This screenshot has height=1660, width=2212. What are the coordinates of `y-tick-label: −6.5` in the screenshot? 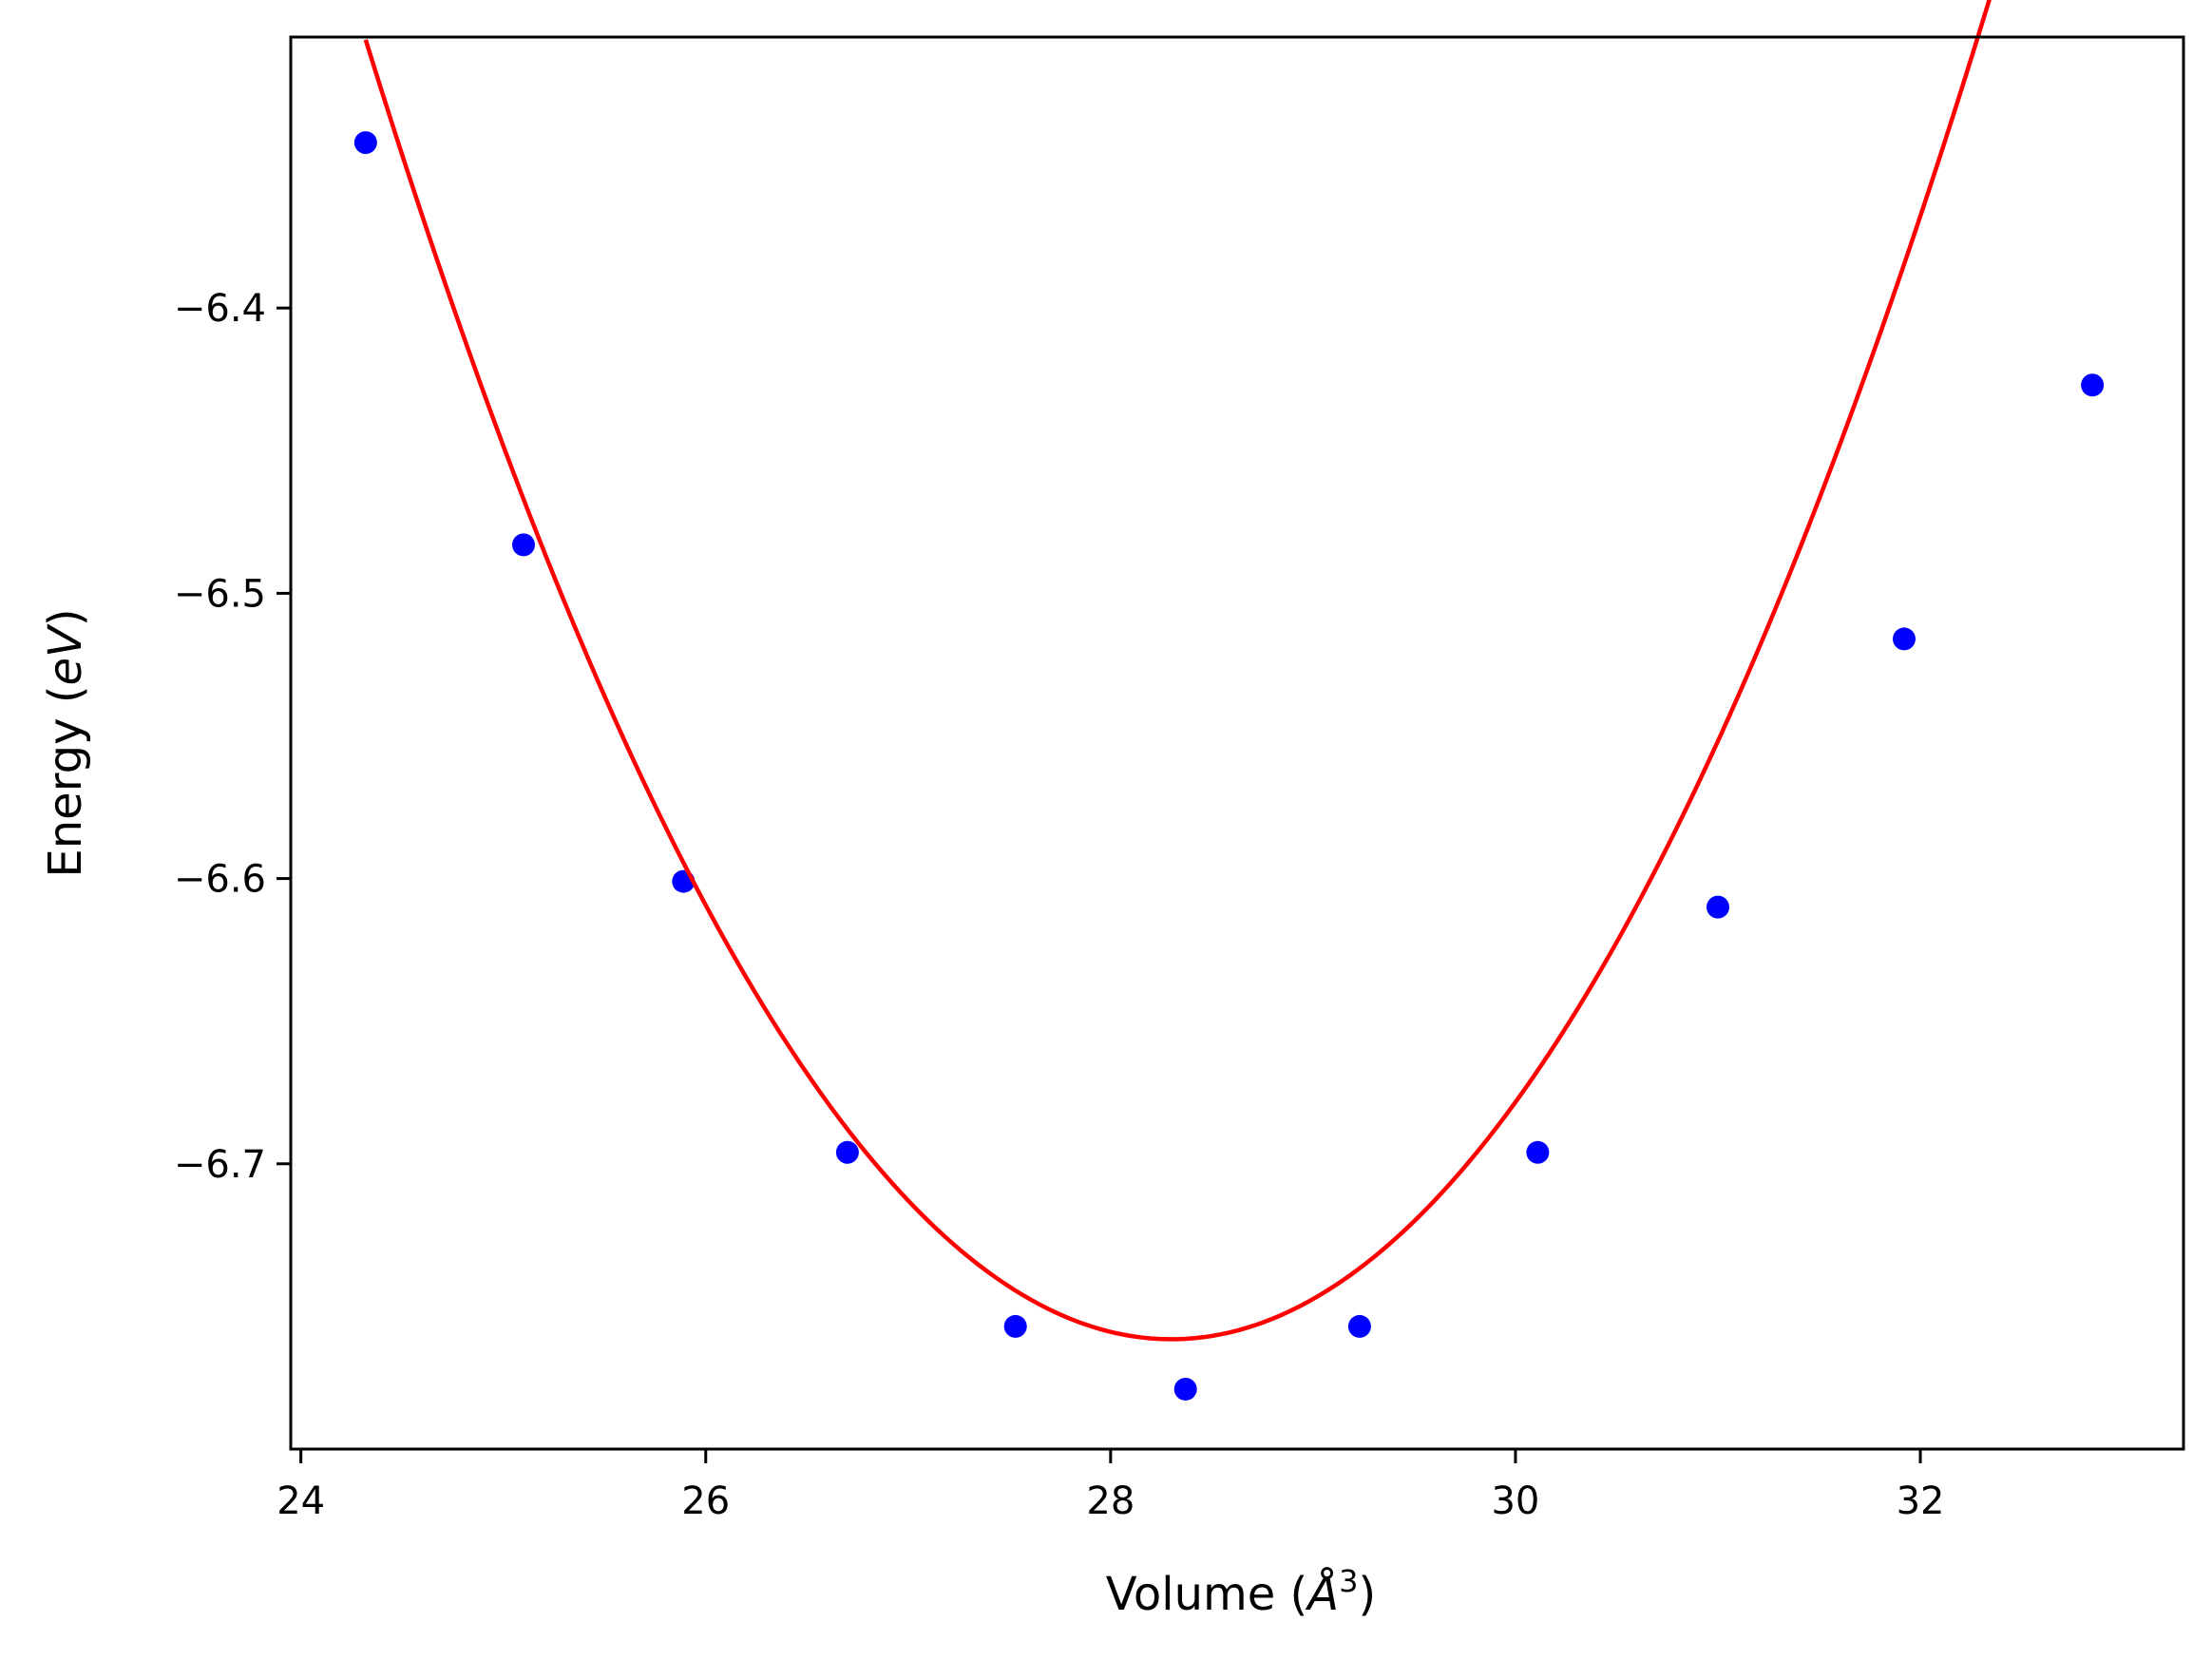 It's located at (220, 594).